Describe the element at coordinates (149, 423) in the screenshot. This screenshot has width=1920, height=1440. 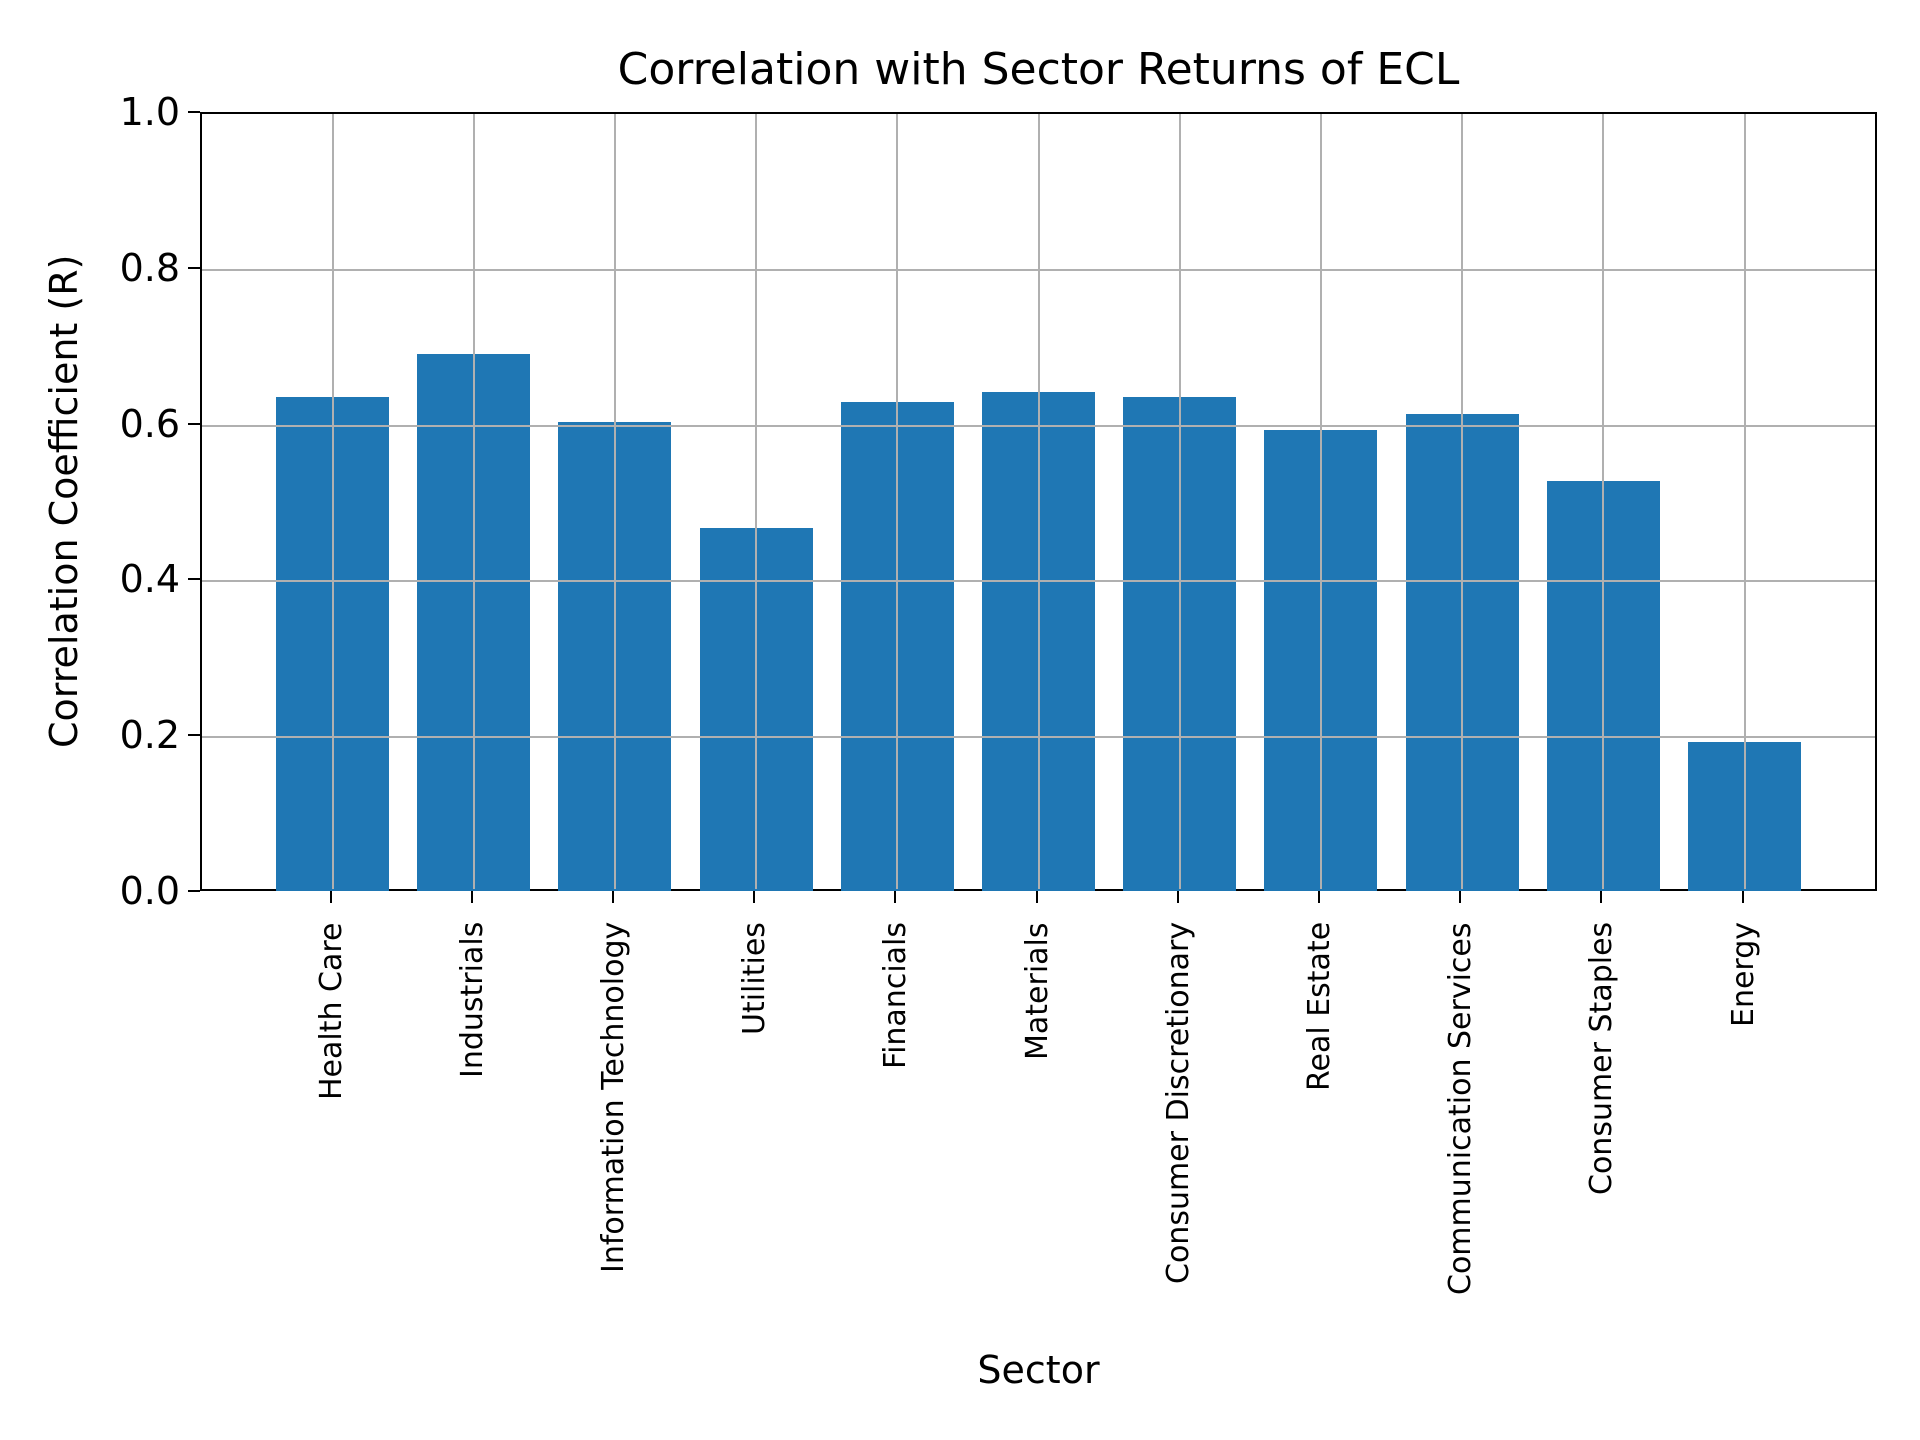
I see `y-tick-label: 0.6` at that location.